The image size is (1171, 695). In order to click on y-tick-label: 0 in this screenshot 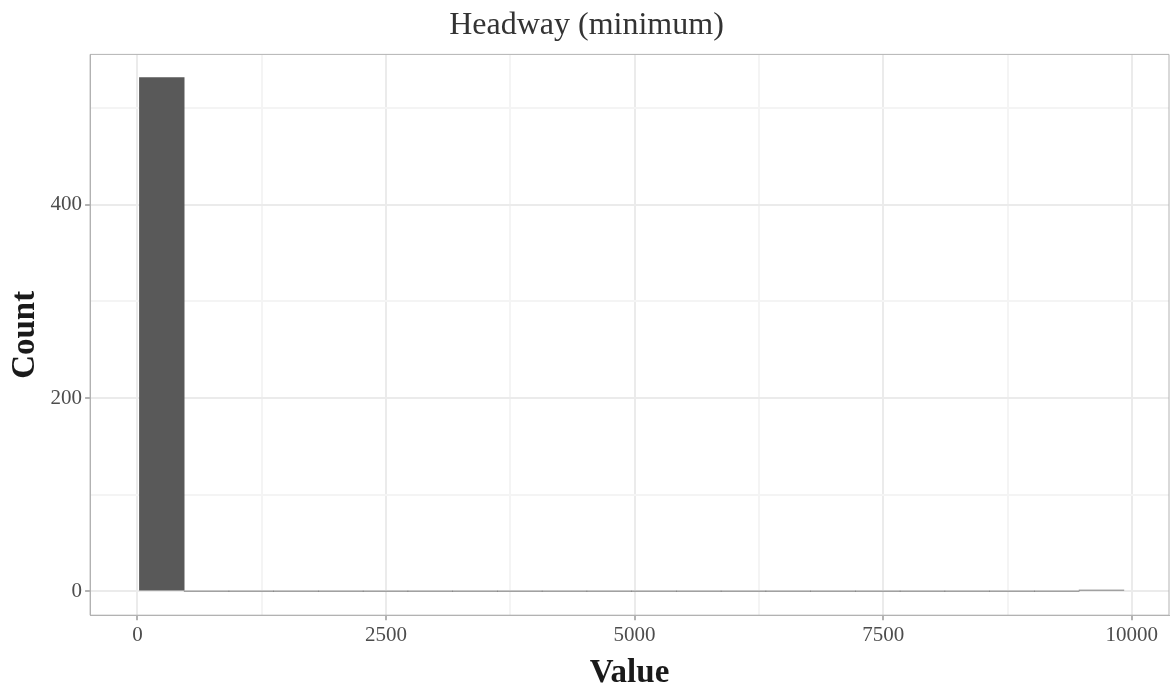, I will do `click(77, 589)`.